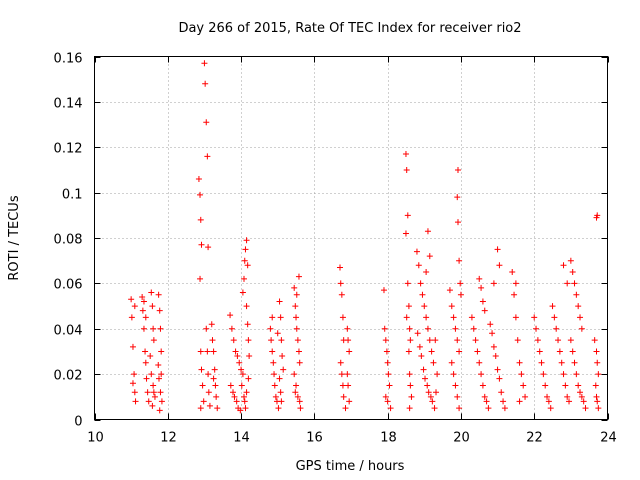 This screenshot has width=640, height=480. I want to click on y-tick-label: 0.12, so click(68, 149).